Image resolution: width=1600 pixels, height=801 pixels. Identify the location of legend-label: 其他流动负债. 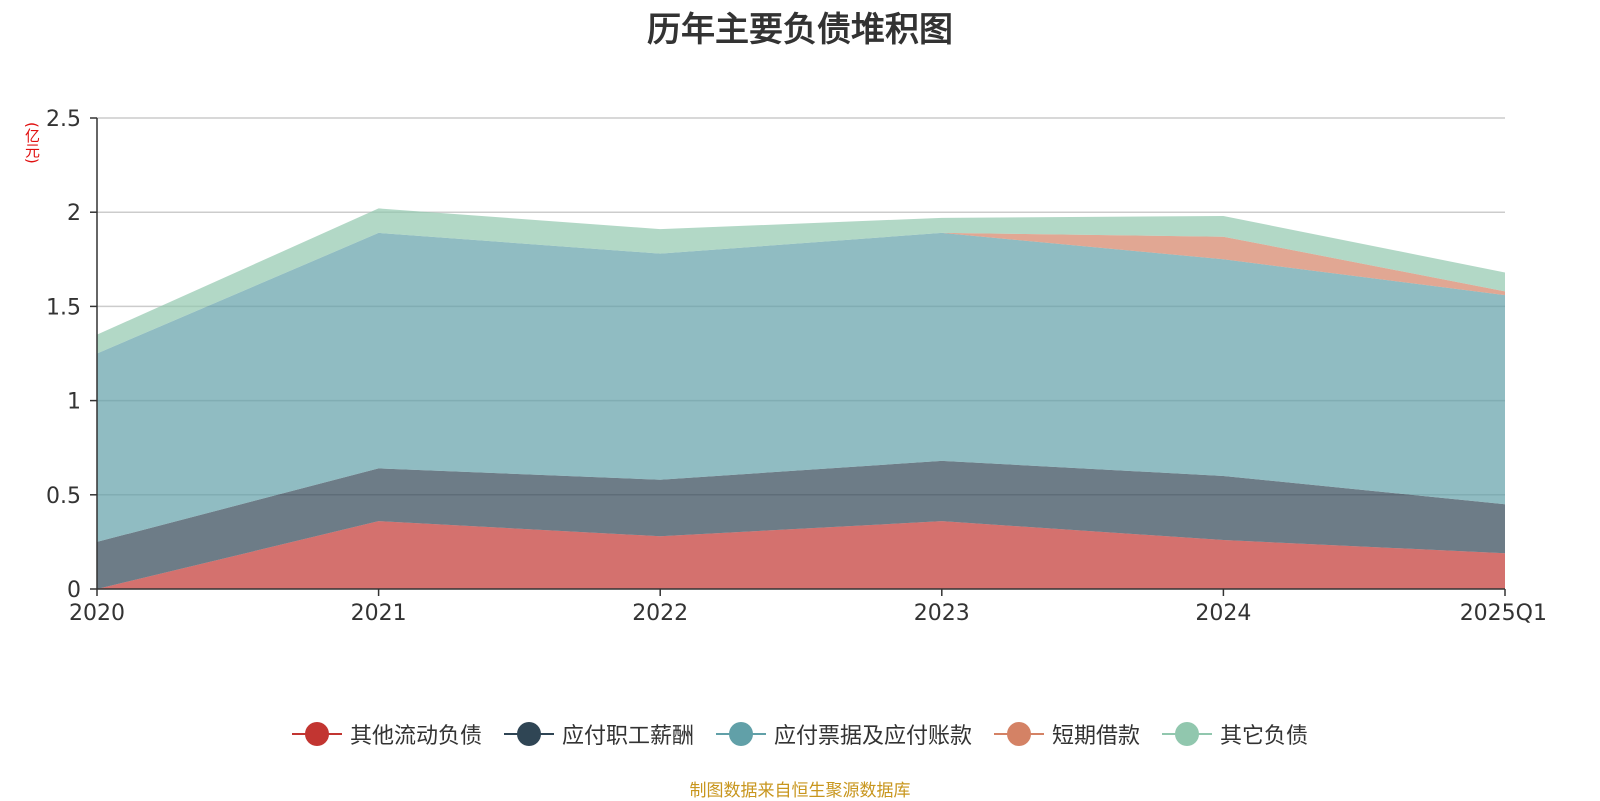
(415, 736).